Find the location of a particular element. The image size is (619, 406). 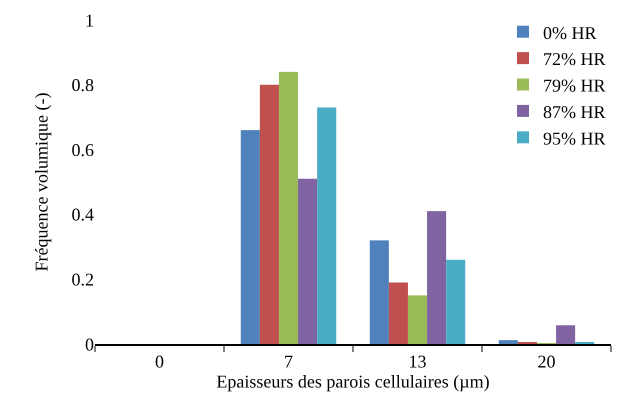

legend-label: 72% HR is located at coordinates (574, 59).